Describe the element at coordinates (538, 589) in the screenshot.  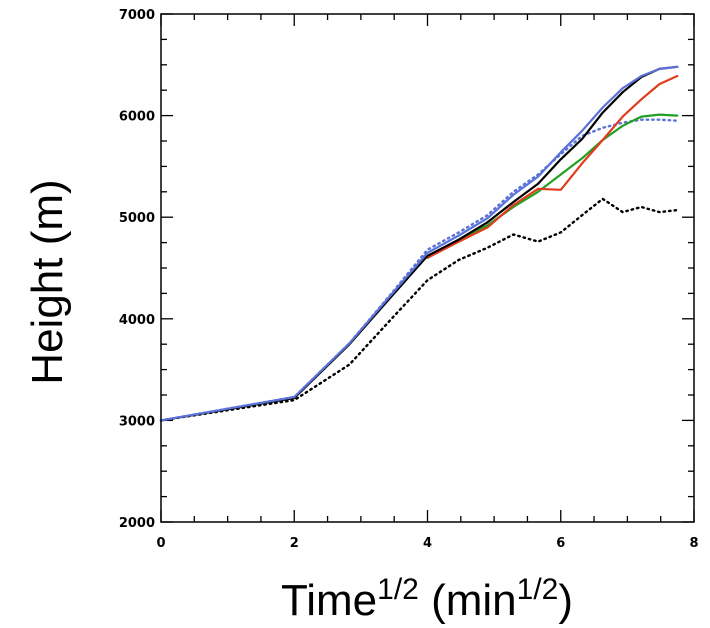
I see `x-axis-title-unit-sup: 1/2` at that location.